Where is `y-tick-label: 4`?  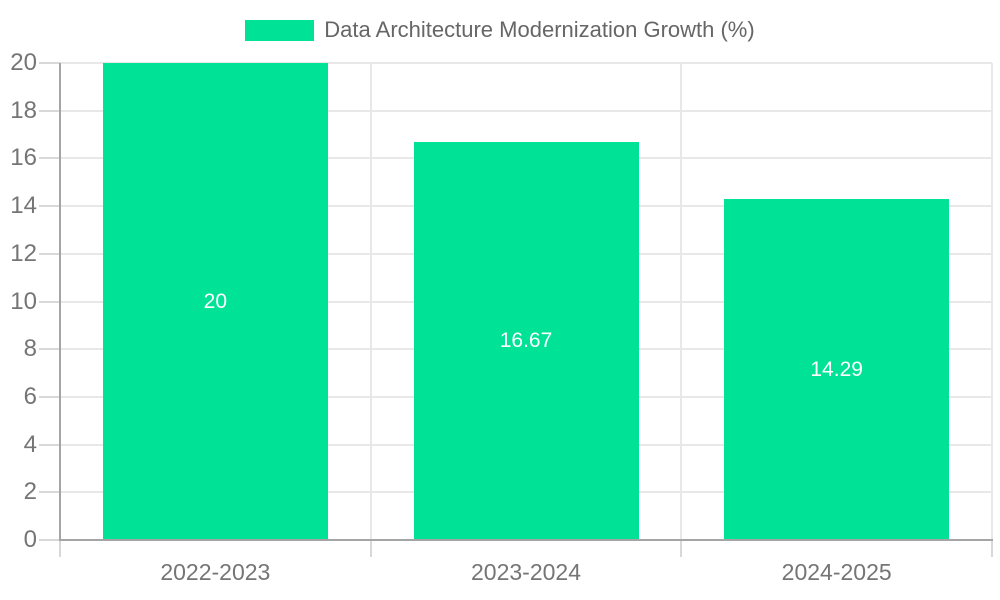 y-tick-label: 4 is located at coordinates (30, 444).